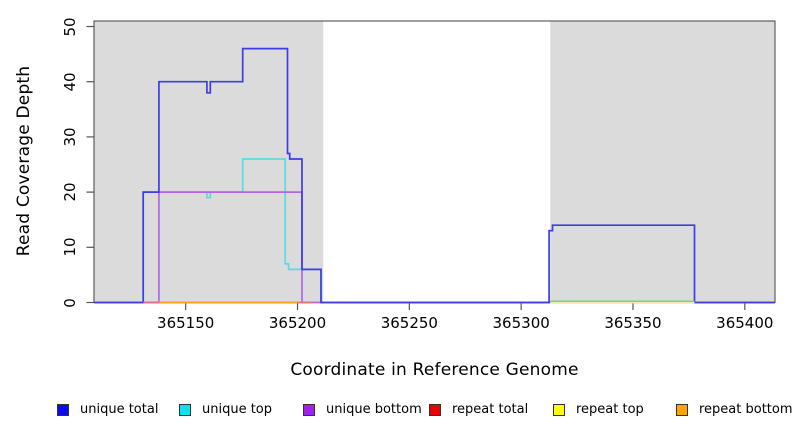  What do you see at coordinates (70, 192) in the screenshot?
I see `y-tick-label-20: 20` at bounding box center [70, 192].